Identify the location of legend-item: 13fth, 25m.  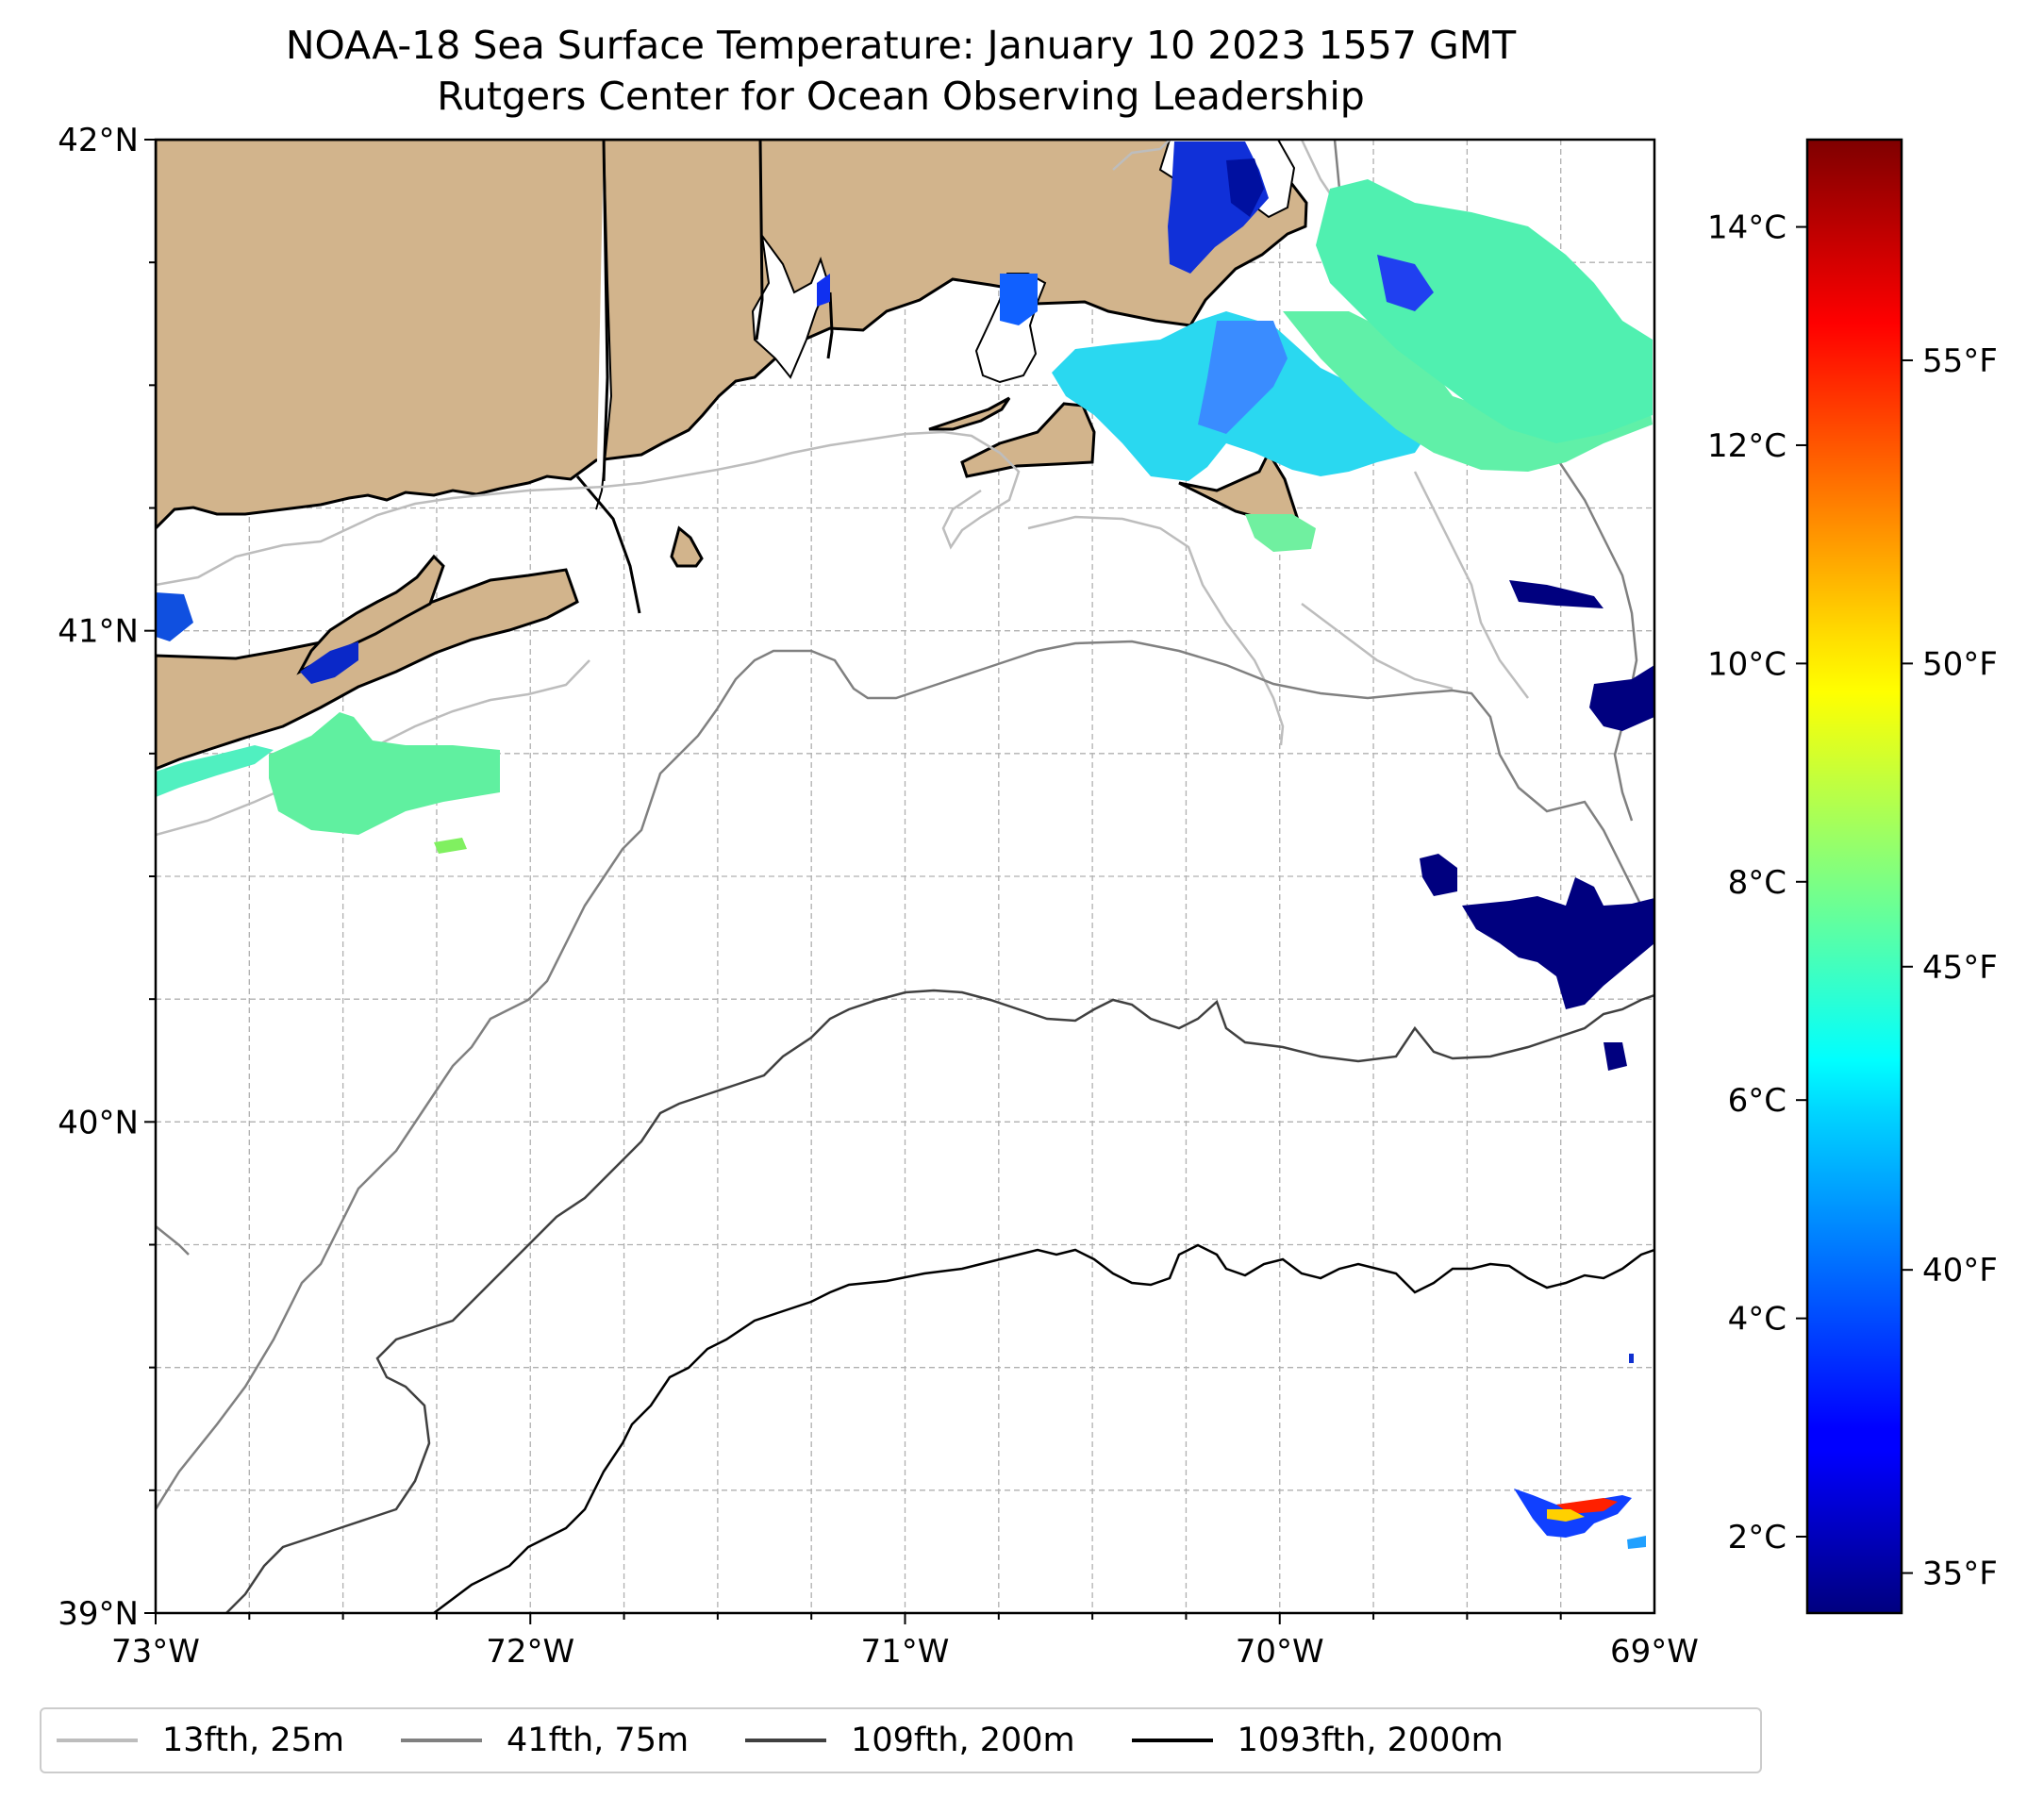
(201, 1740).